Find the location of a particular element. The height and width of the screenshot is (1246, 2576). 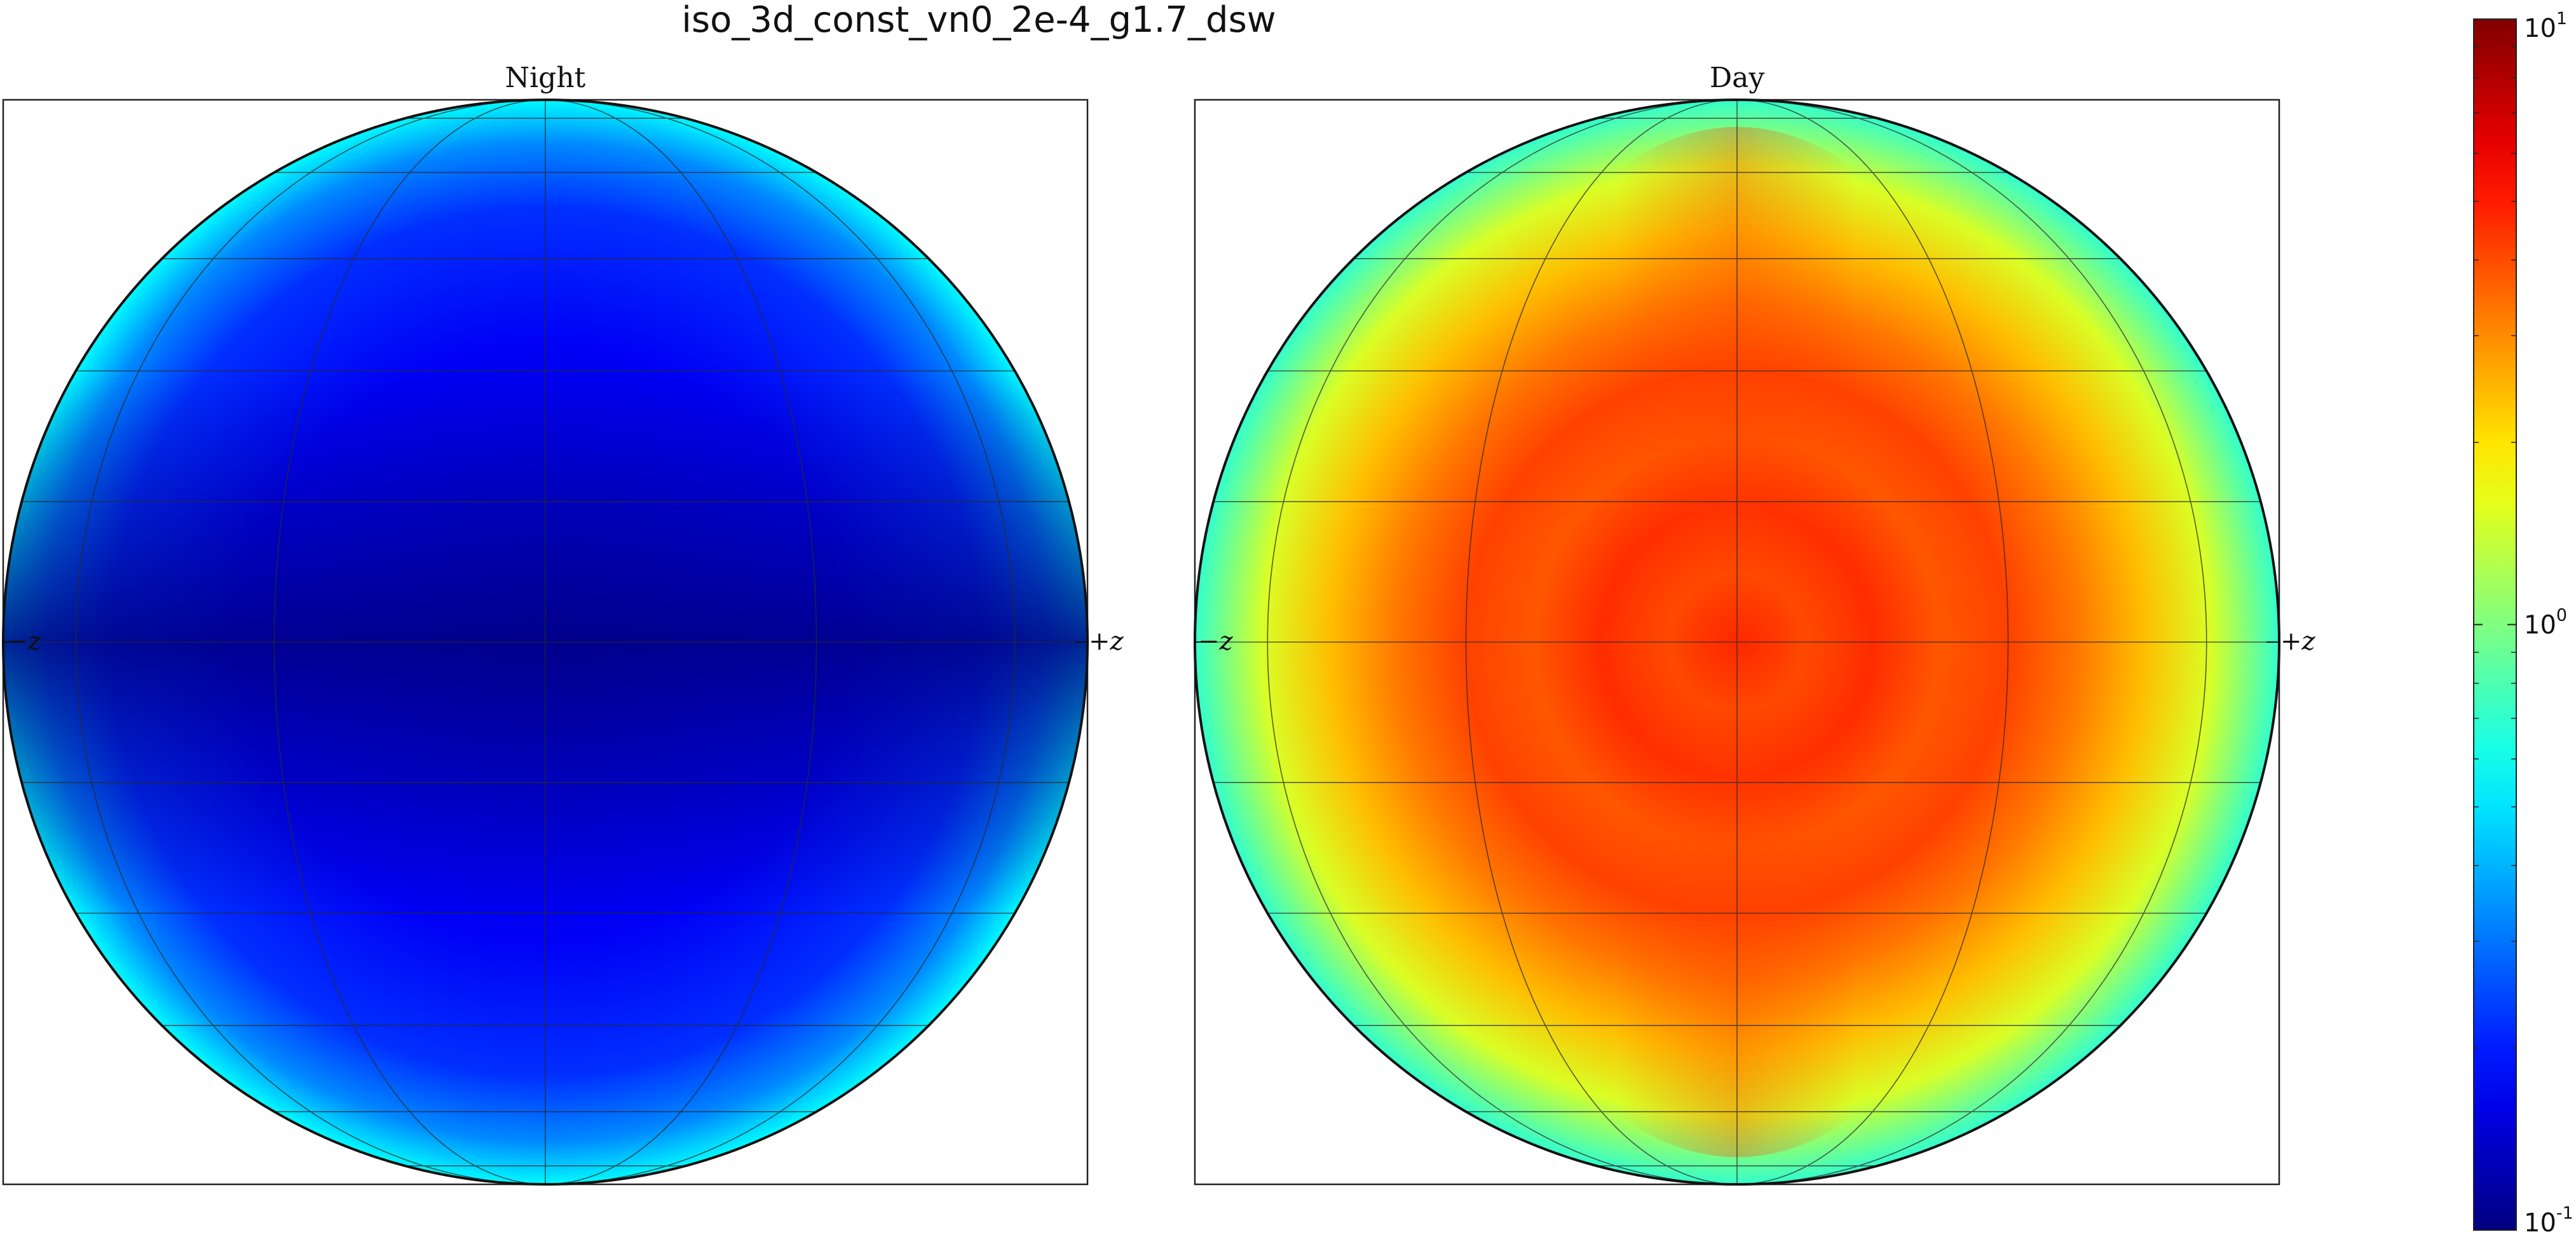

colorbar-tick-exponent: -1 is located at coordinates (2564, 1213).